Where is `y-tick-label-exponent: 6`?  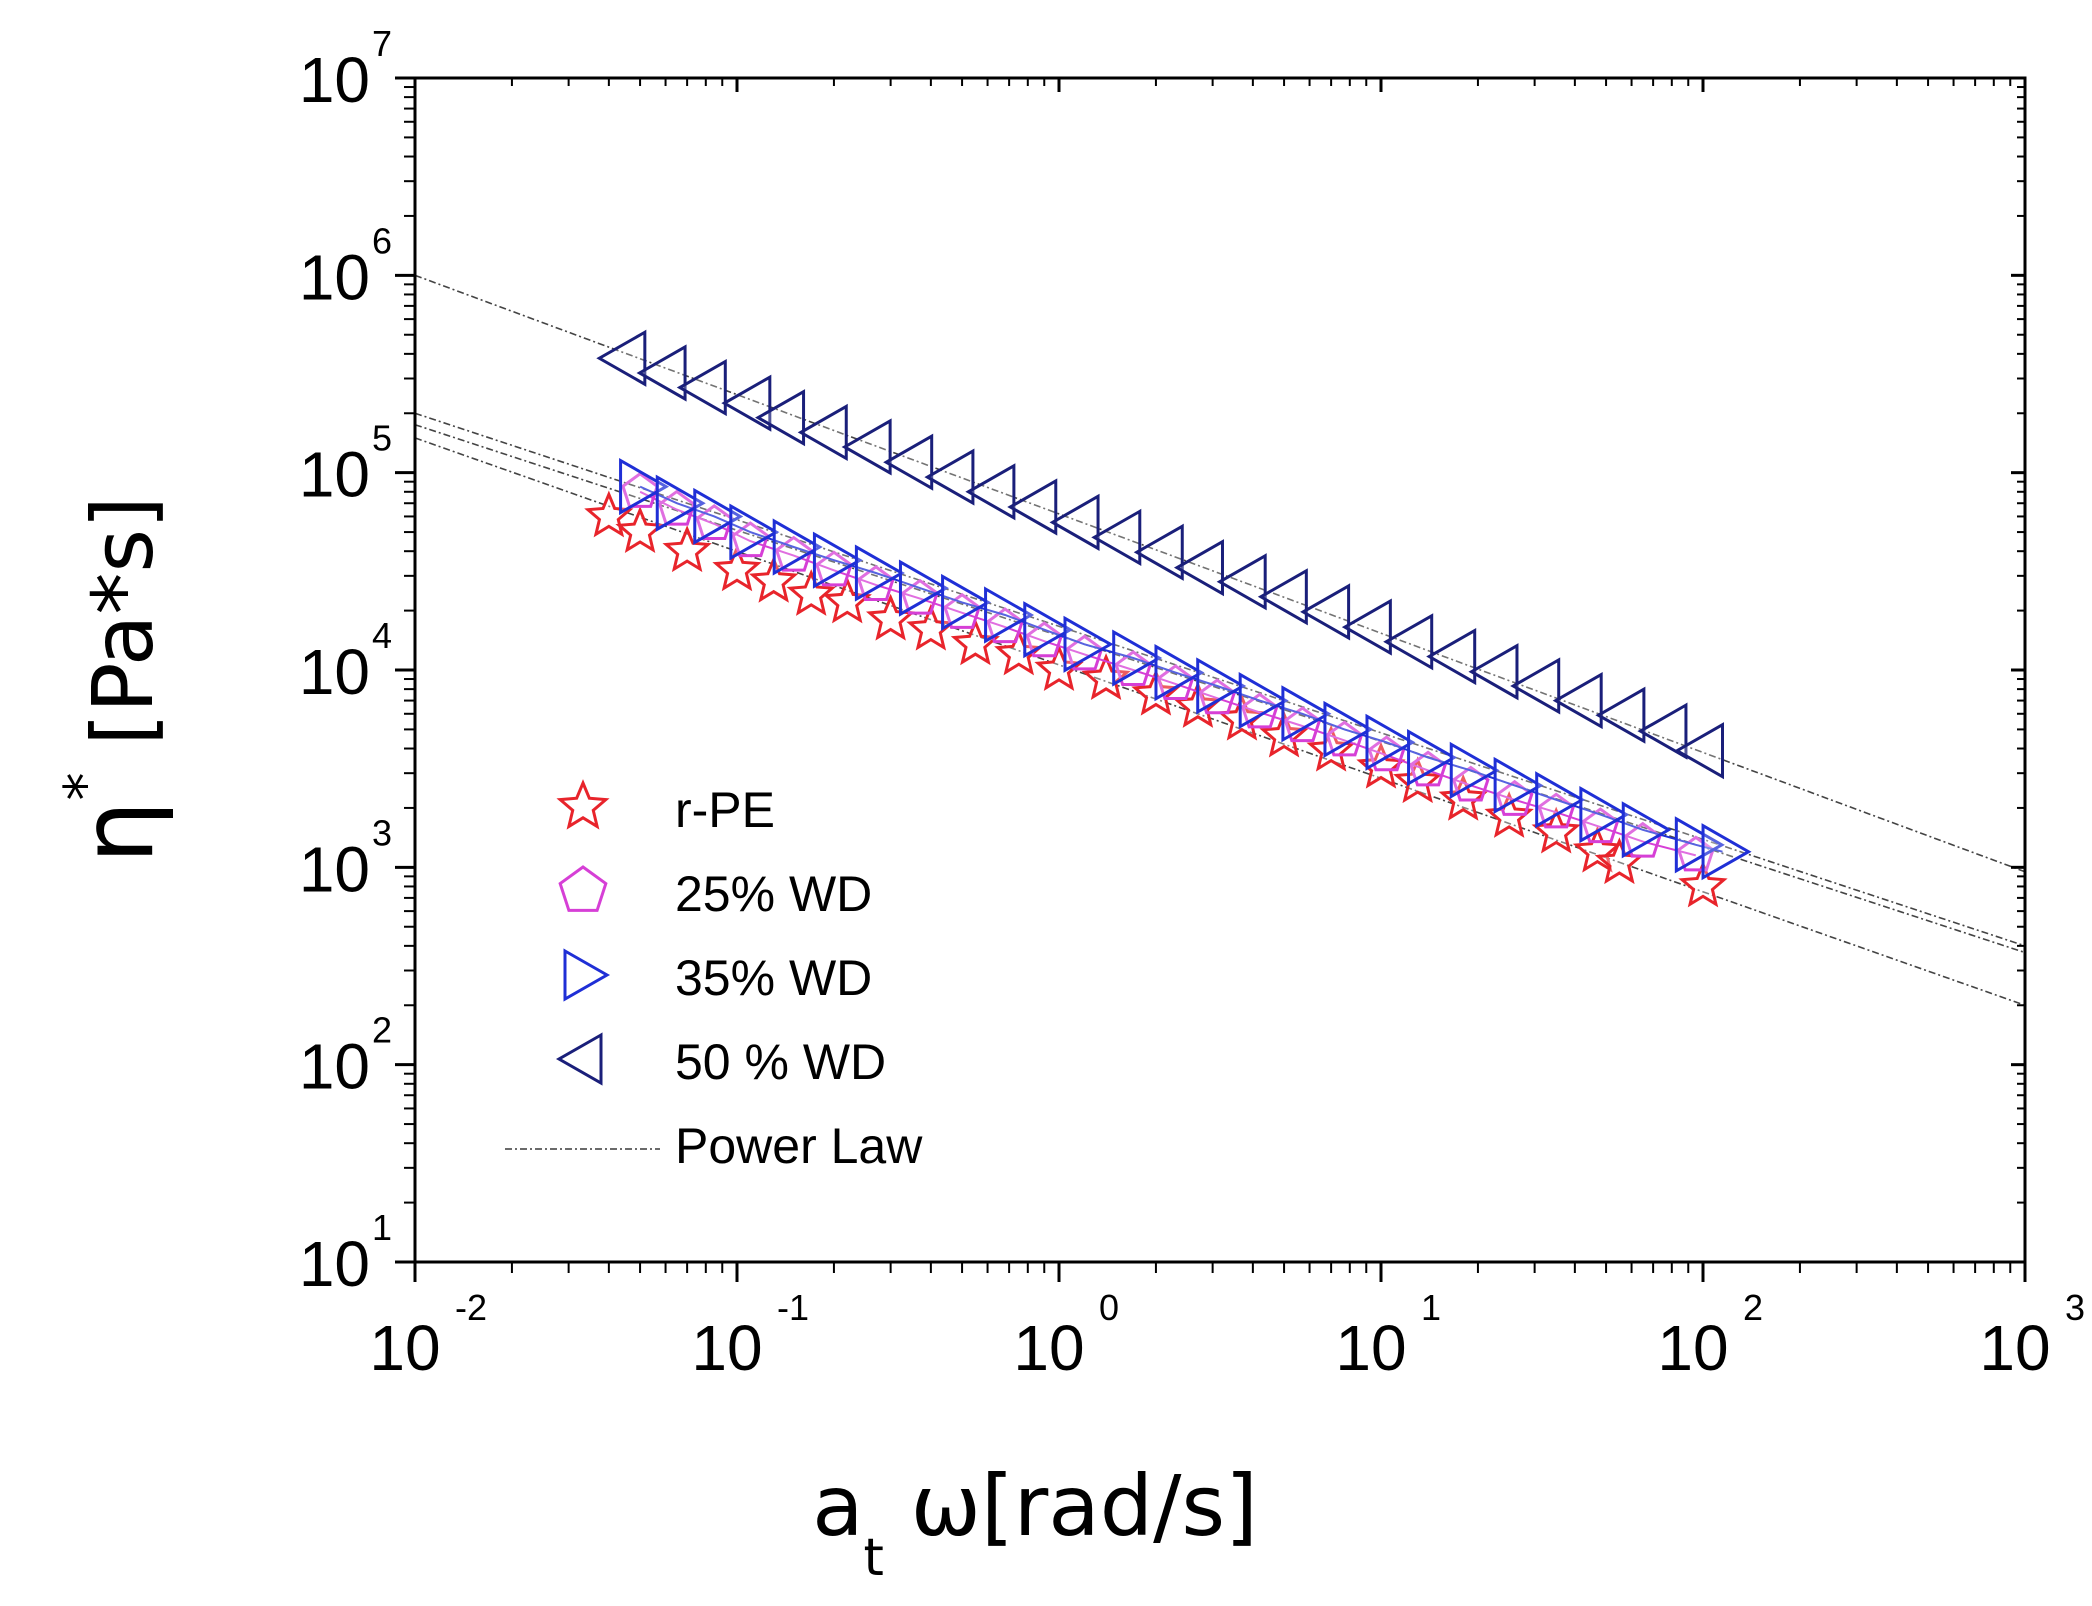 y-tick-label-exponent: 6 is located at coordinates (382, 240).